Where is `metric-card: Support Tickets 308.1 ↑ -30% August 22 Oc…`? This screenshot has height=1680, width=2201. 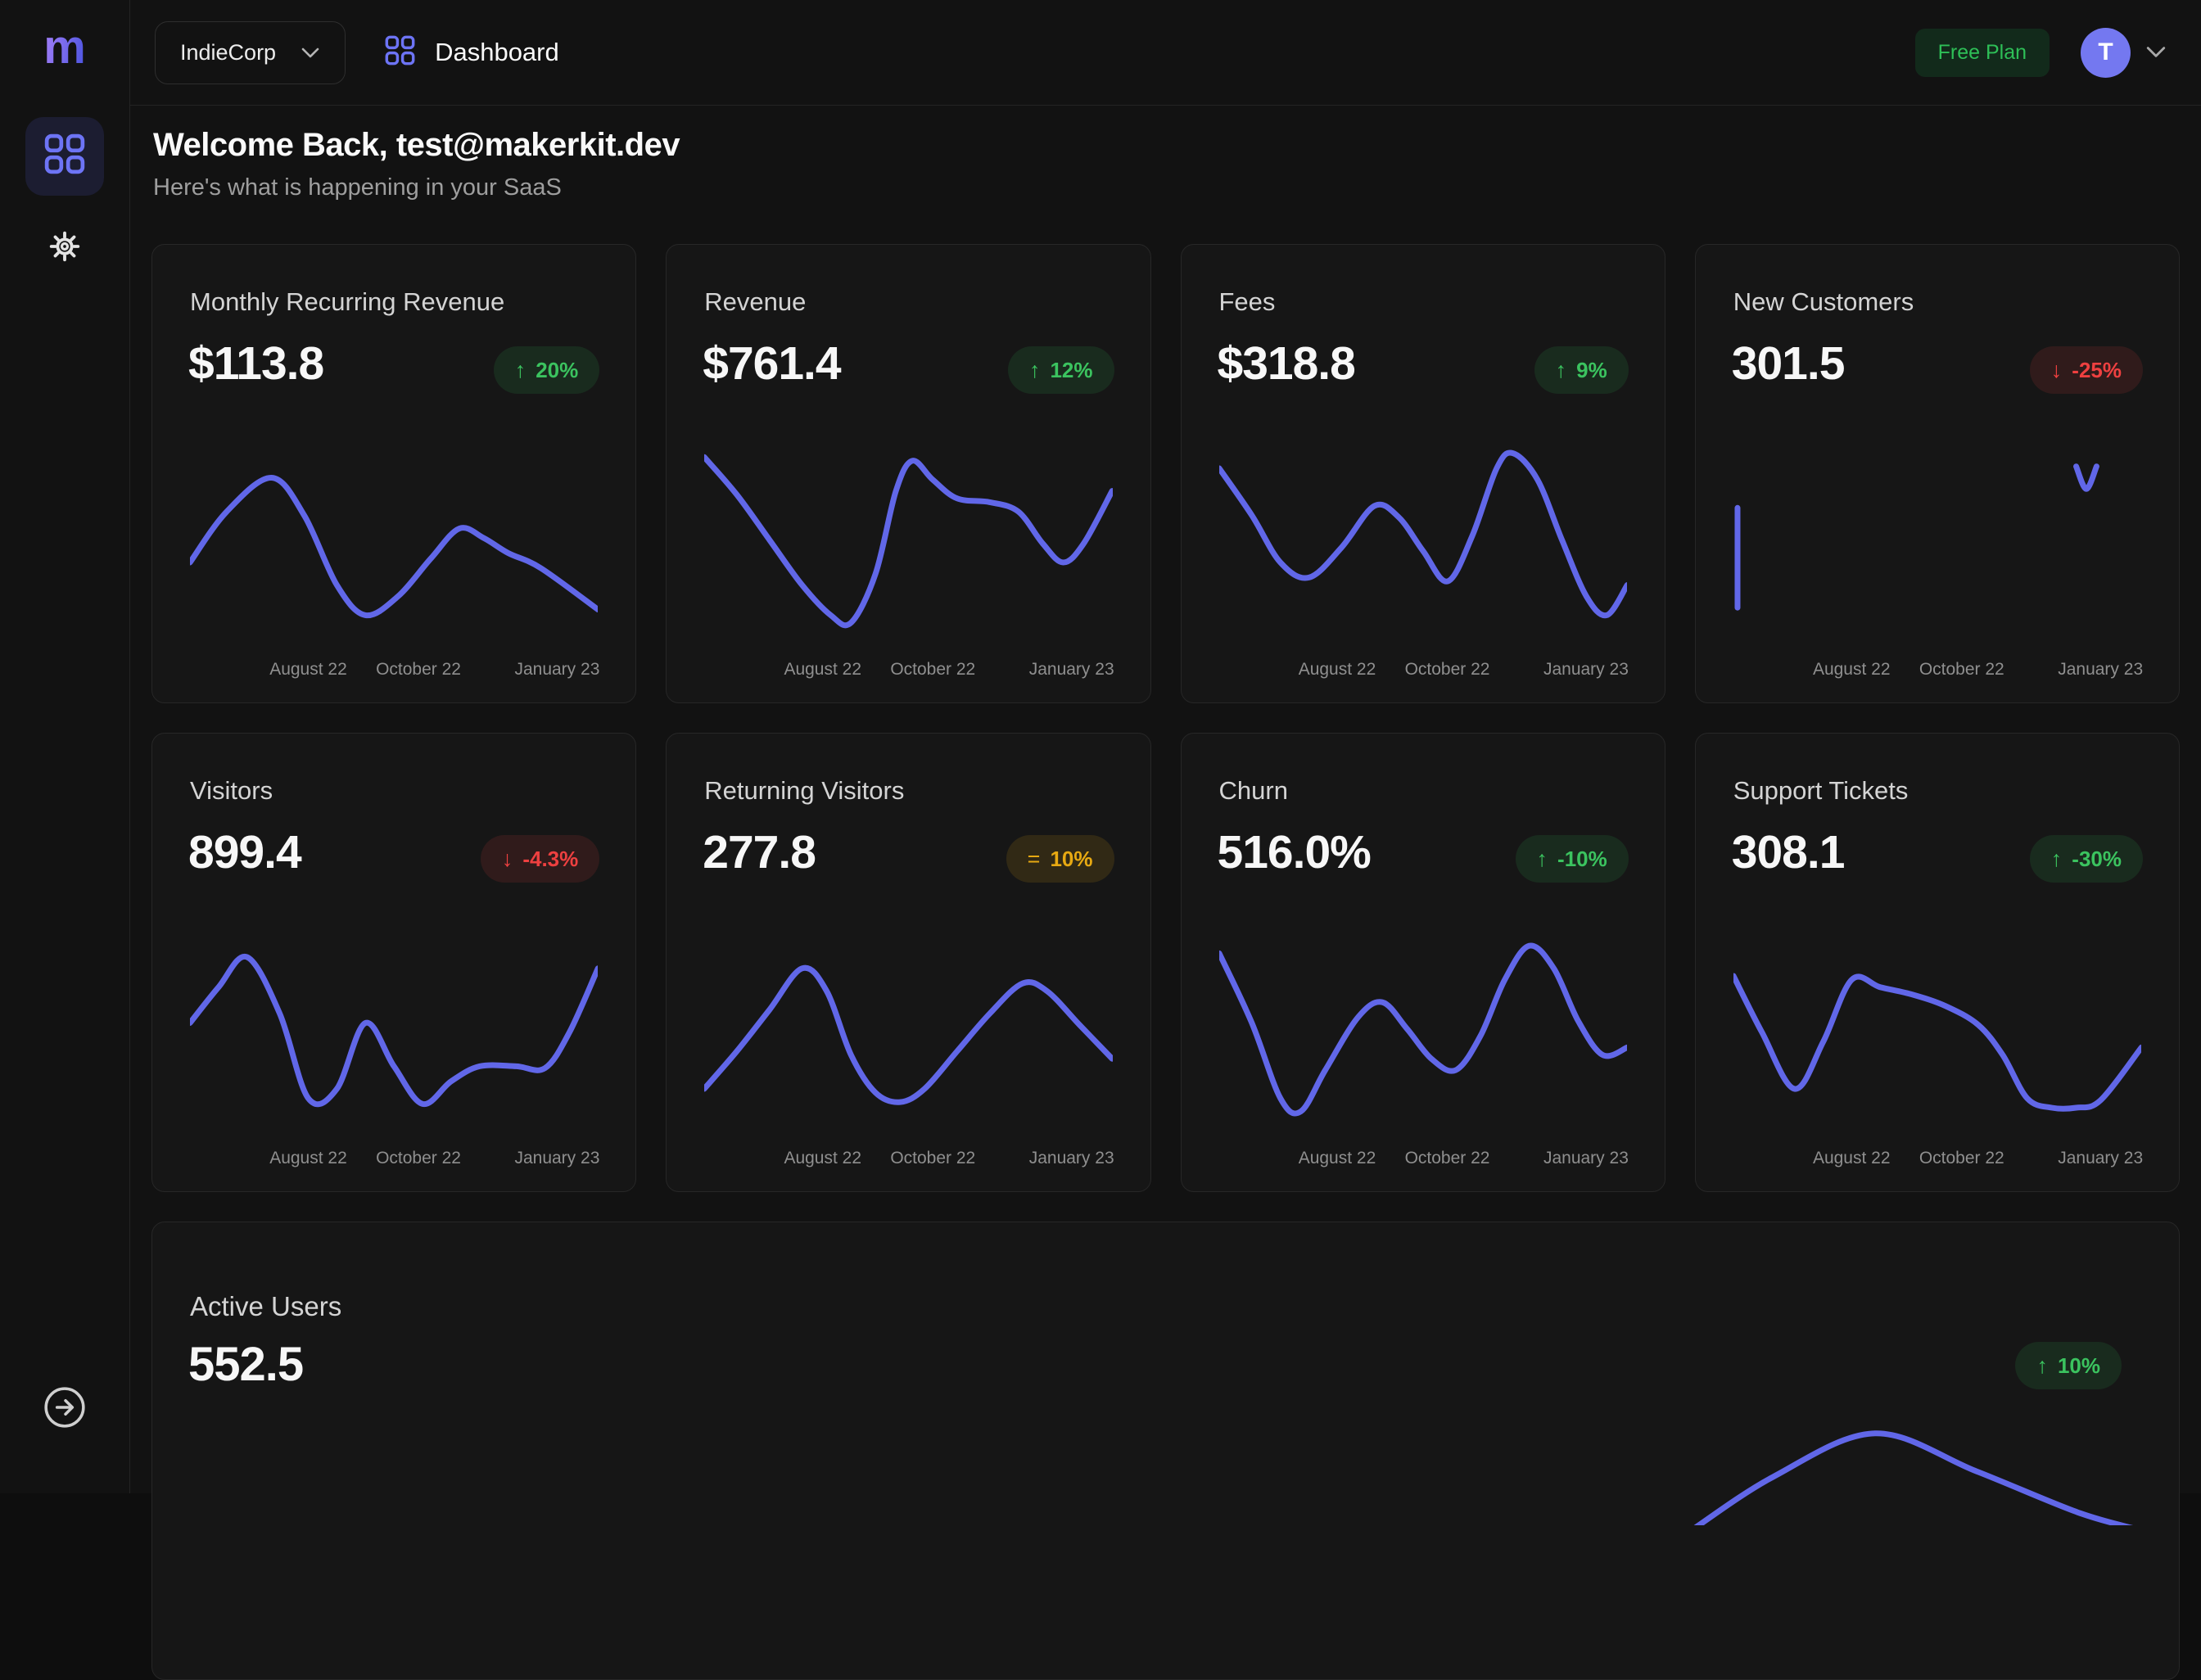 metric-card: Support Tickets 308.1 ↑ -30% August 22 Oc… is located at coordinates (1937, 962).